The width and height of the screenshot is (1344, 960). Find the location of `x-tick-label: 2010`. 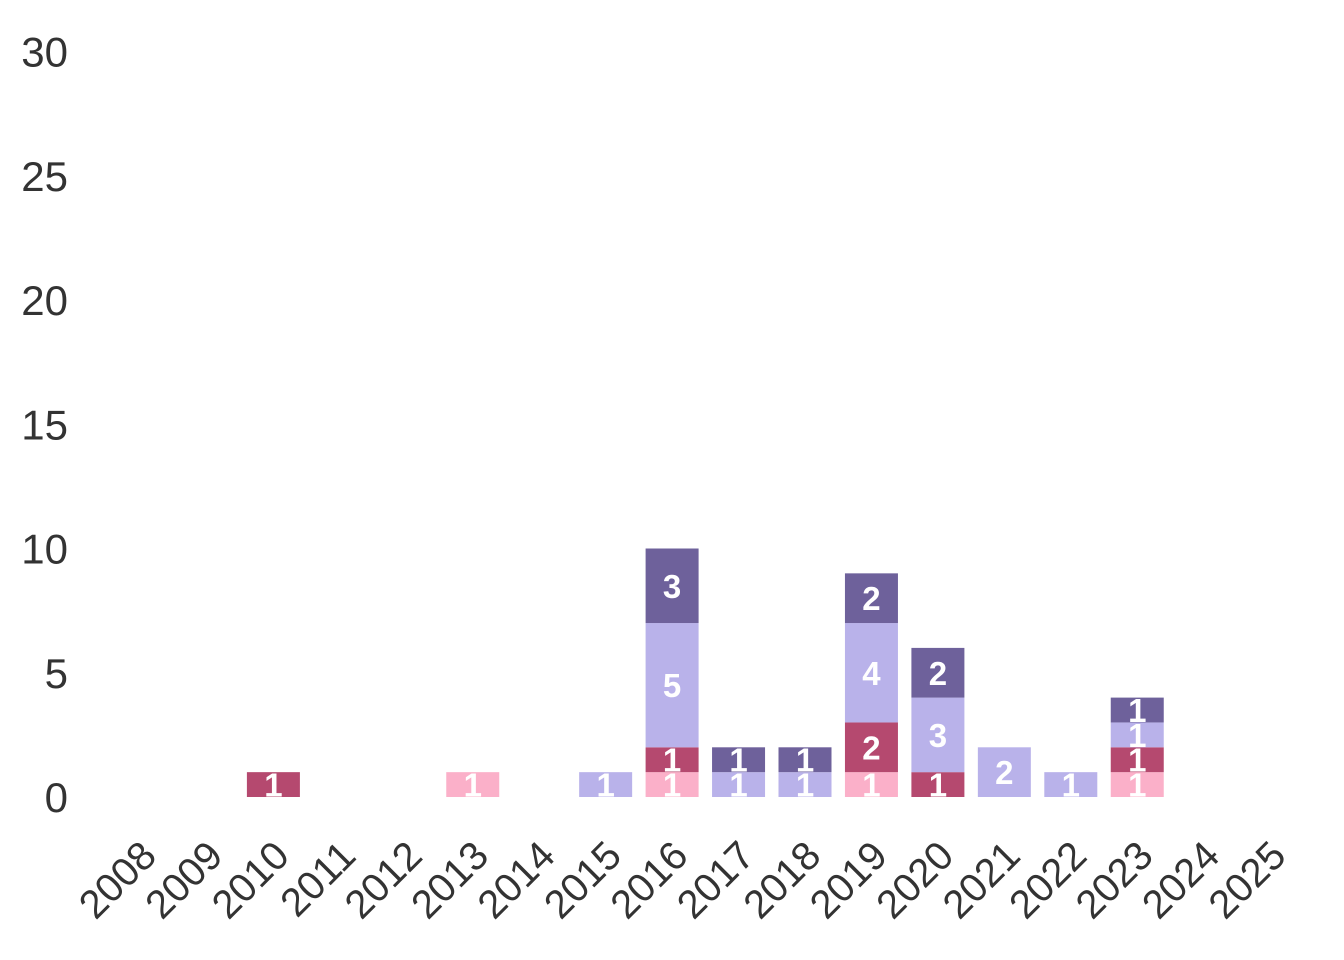

x-tick-label: 2010 is located at coordinates (251, 880).